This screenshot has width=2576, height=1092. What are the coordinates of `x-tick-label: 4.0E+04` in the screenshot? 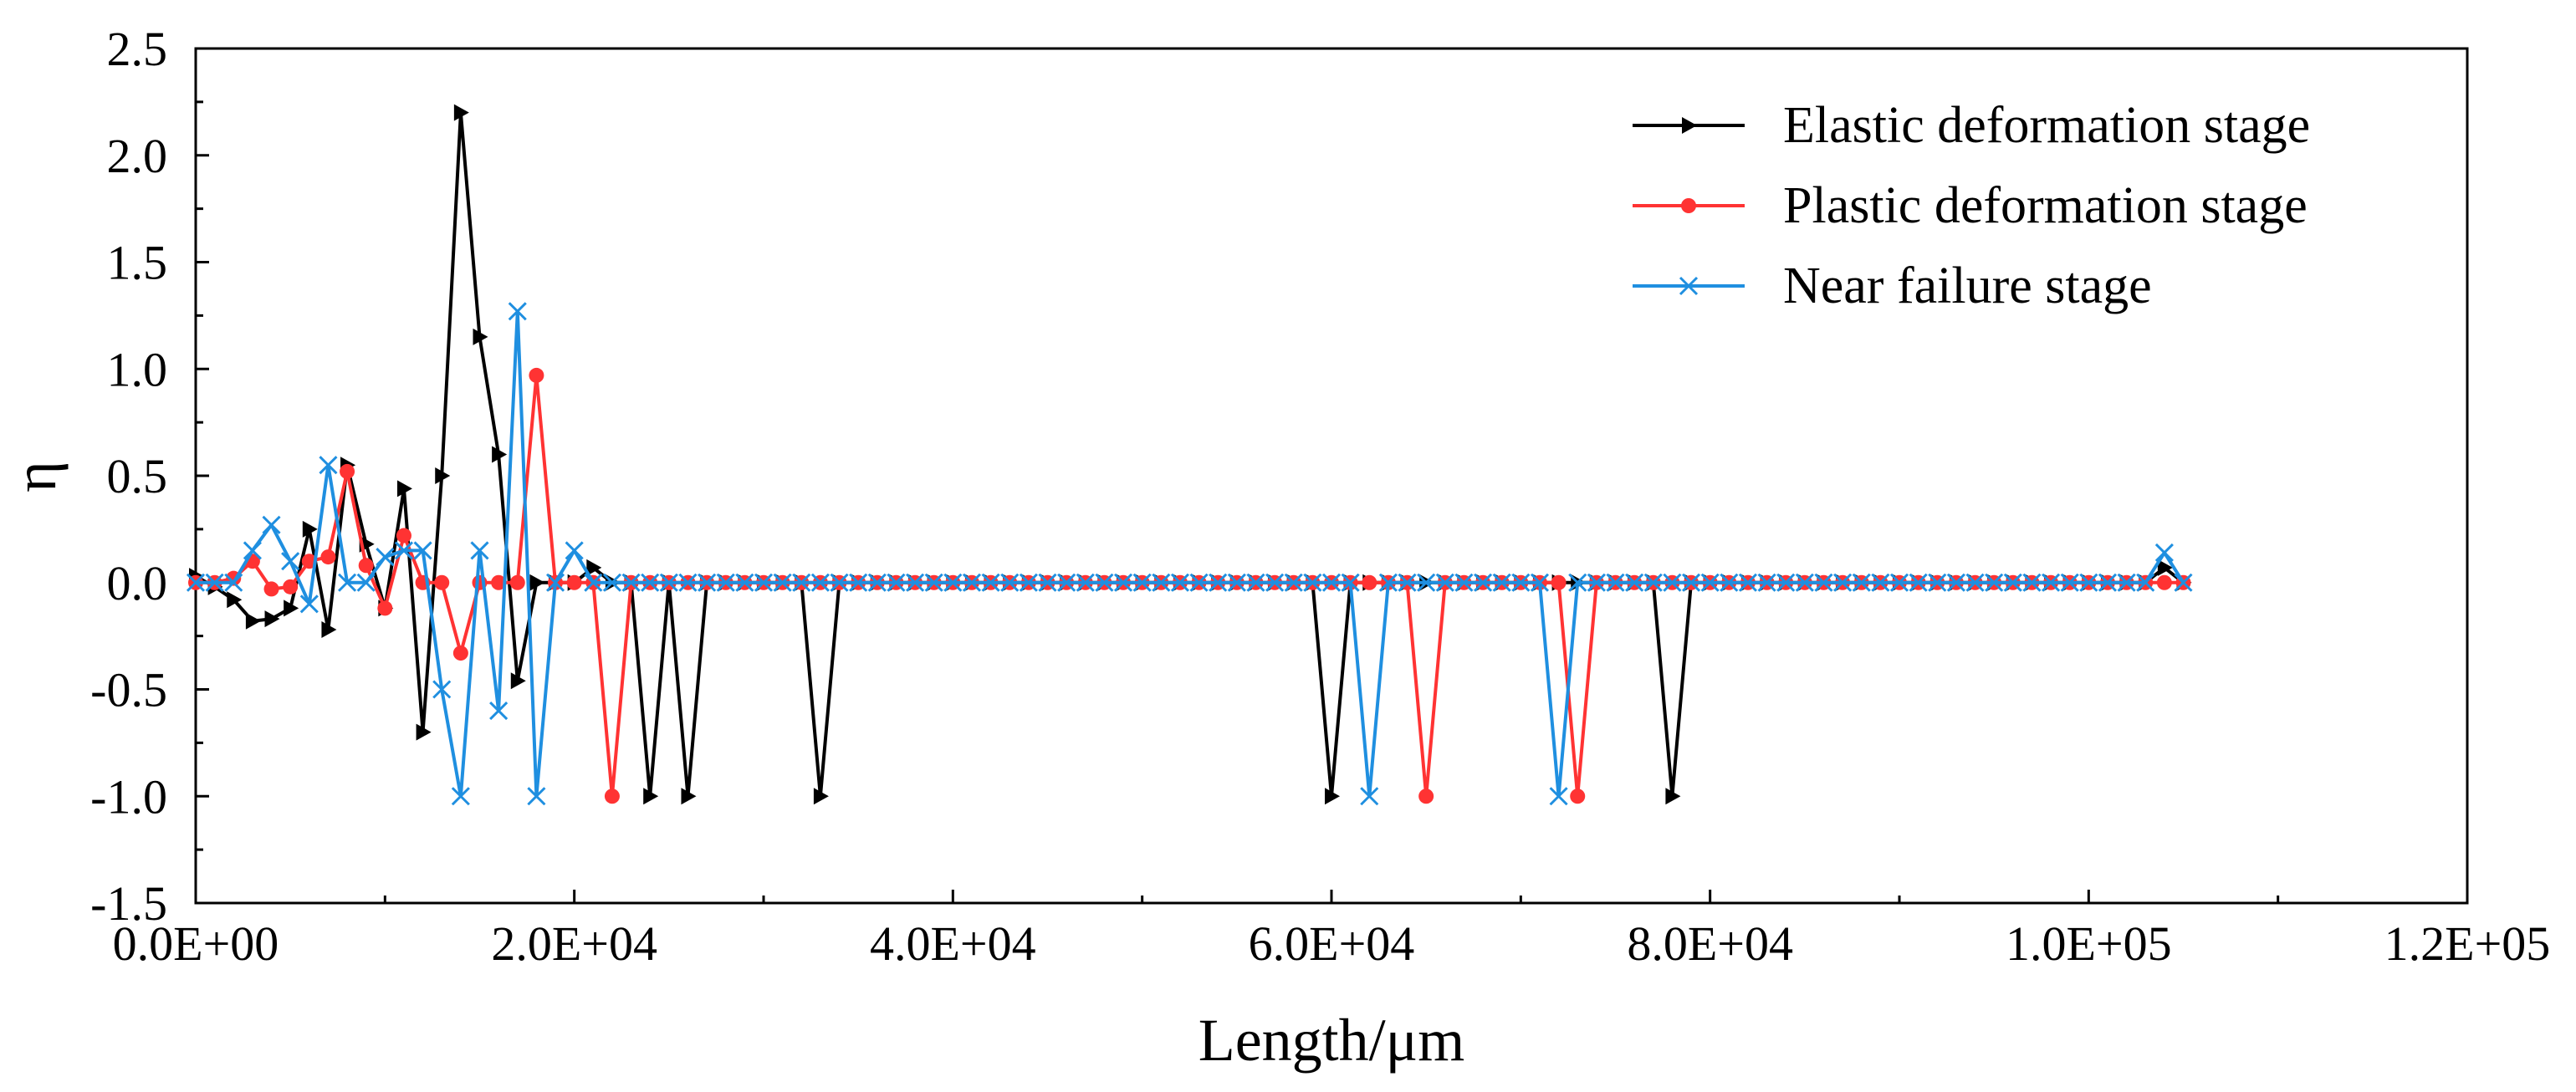 It's located at (953, 943).